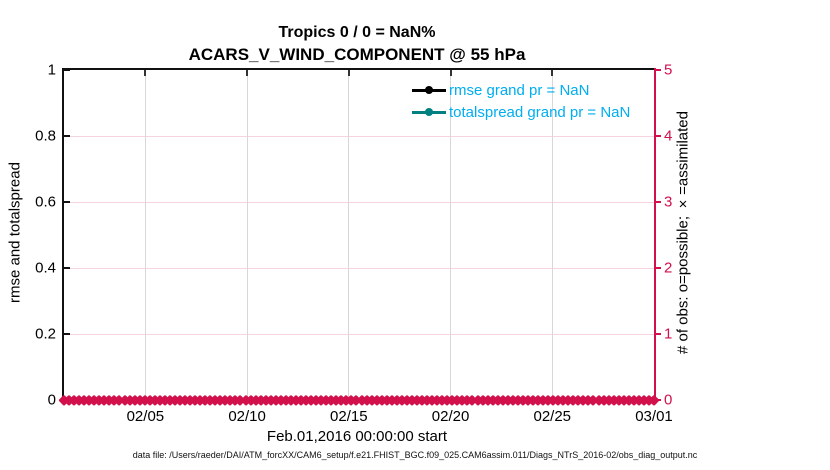 This screenshot has height=470, width=830. I want to click on legend-entry: rmse grand pr = NaN, so click(521, 90).